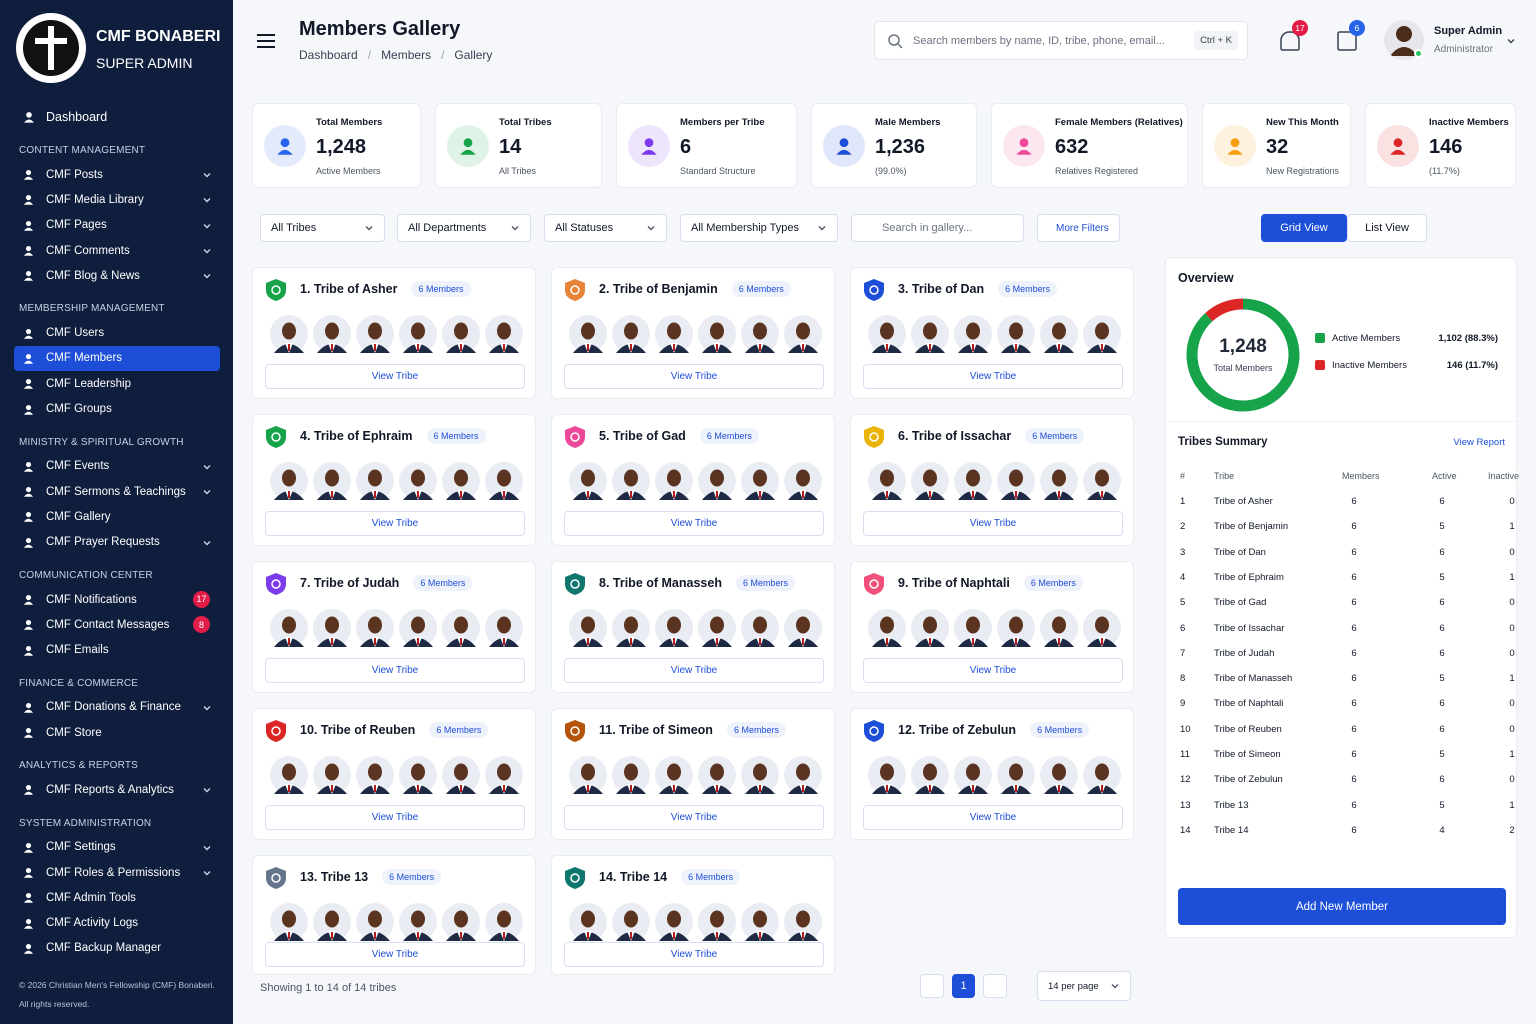  What do you see at coordinates (117, 624) in the screenshot?
I see `nav-item: CMF Contact Messages 8` at bounding box center [117, 624].